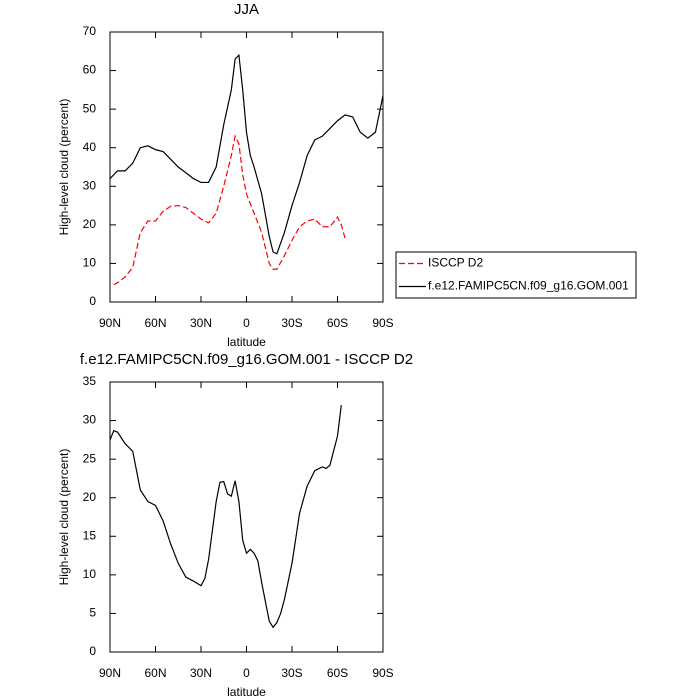 Image resolution: width=700 pixels, height=700 pixels. What do you see at coordinates (528, 286) in the screenshot?
I see `legend-label: f.e12.FAMIPC5CN.f09_g16.GOM.001` at bounding box center [528, 286].